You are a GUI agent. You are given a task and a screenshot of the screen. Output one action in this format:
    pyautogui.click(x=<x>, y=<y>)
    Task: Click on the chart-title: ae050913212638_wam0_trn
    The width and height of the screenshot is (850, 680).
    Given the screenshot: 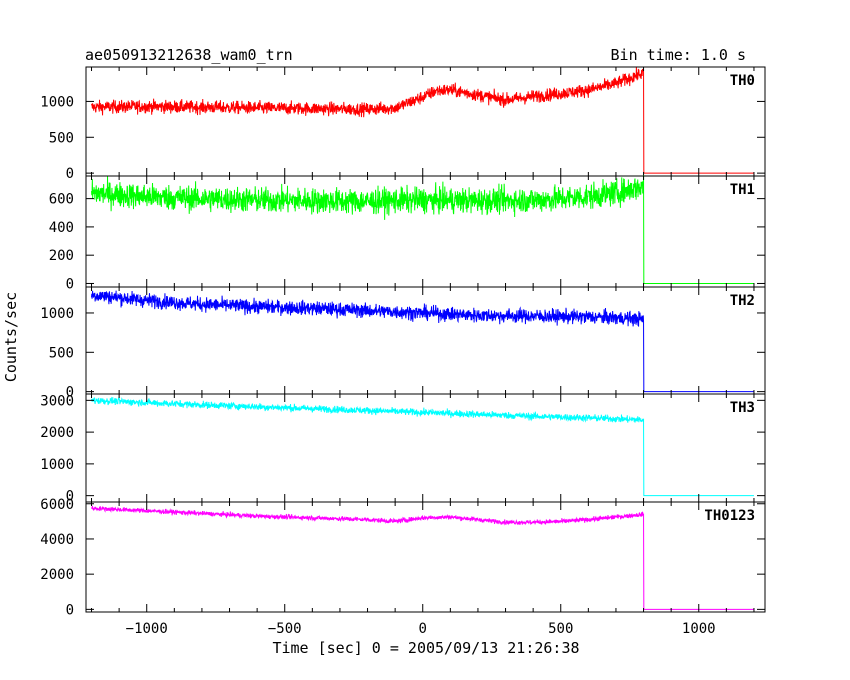 What is the action you would take?
    pyautogui.click(x=189, y=55)
    